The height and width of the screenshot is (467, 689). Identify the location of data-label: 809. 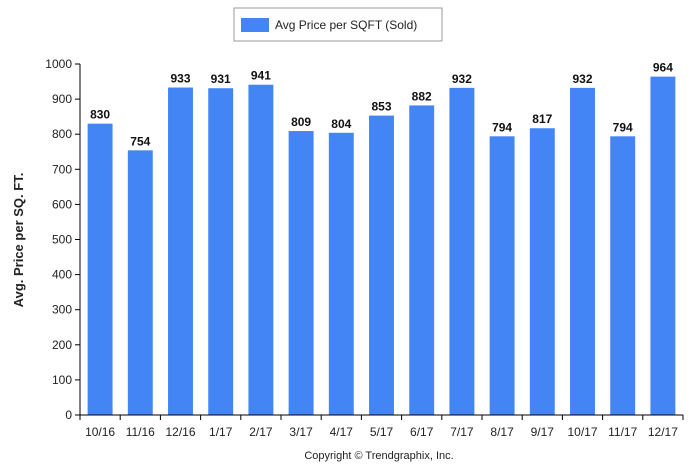
(301, 122).